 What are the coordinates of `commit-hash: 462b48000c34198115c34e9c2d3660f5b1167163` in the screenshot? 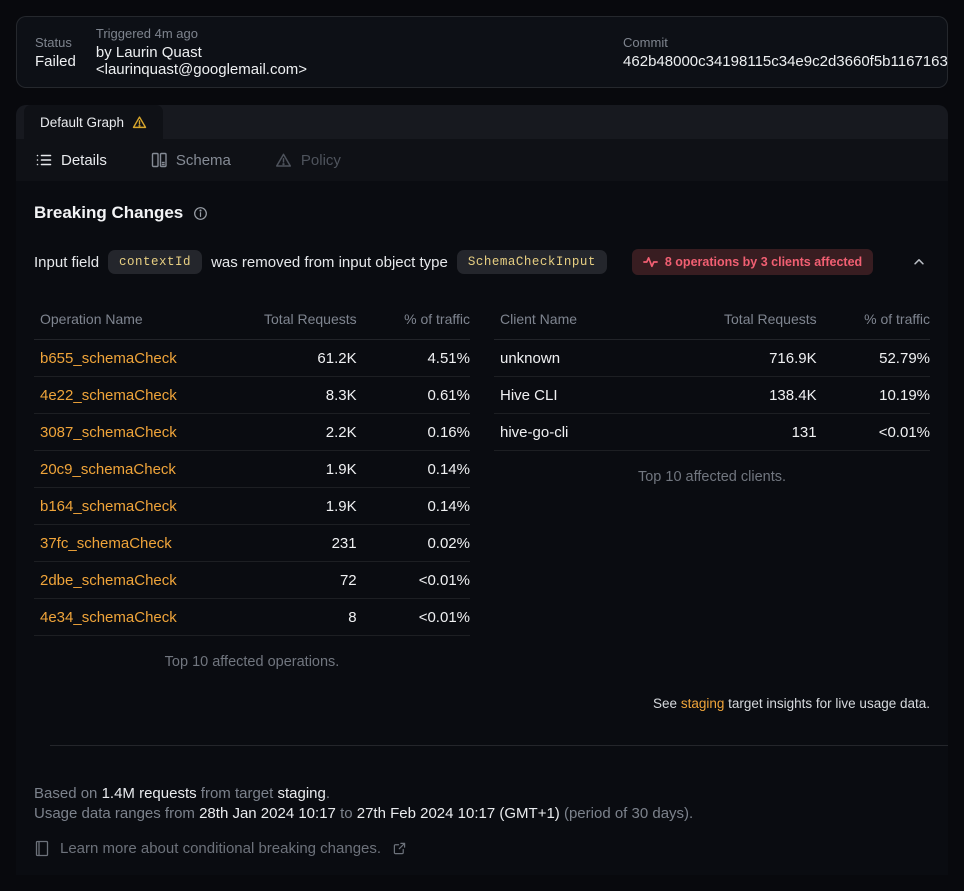 It's located at (785, 61).